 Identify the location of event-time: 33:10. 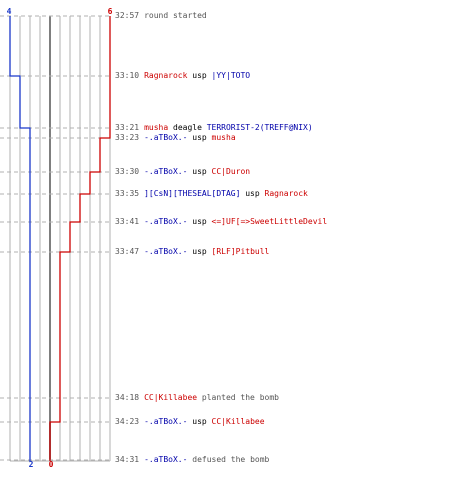
(127, 75).